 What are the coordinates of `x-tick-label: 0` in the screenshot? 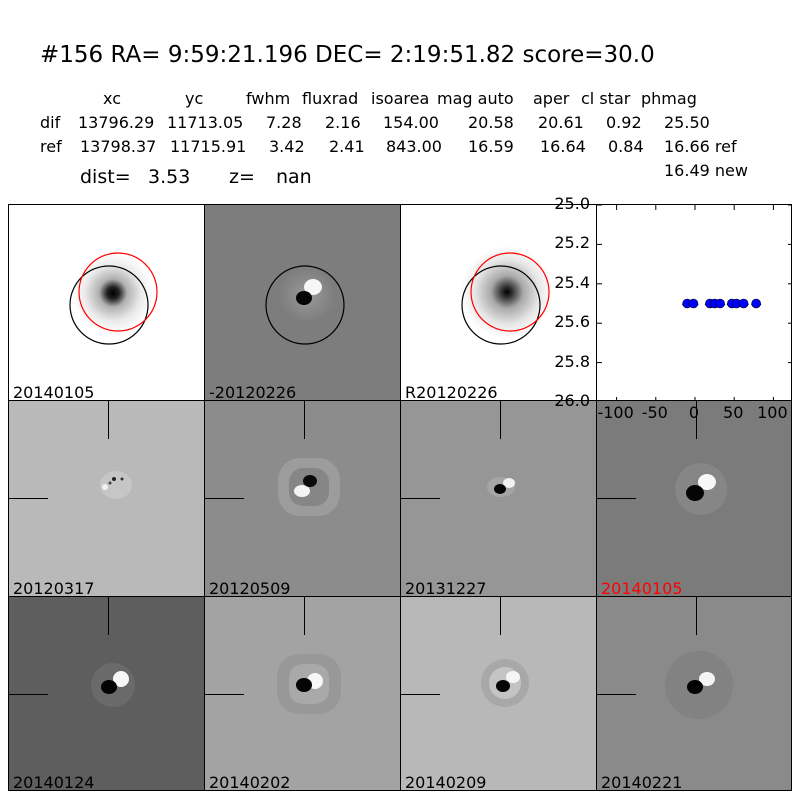 It's located at (694, 412).